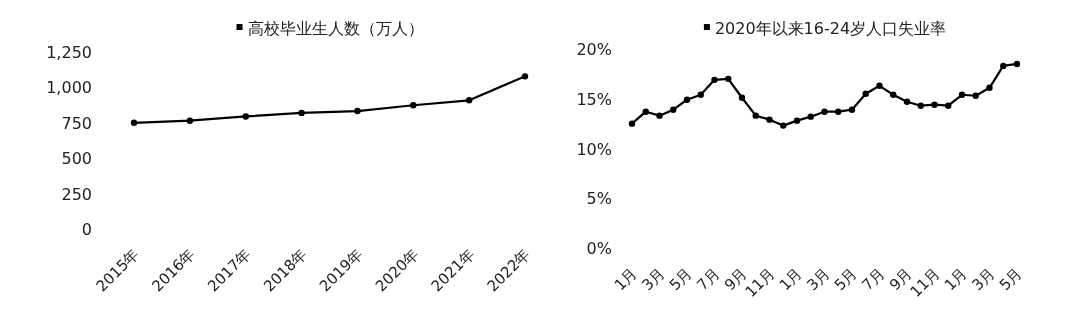  What do you see at coordinates (599, 248) in the screenshot?
I see `y-tick-label: 0%` at bounding box center [599, 248].